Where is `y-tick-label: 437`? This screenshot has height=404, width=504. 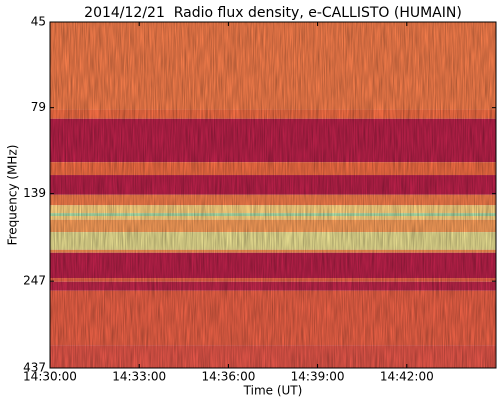 y-tick-label: 437 is located at coordinates (34, 368).